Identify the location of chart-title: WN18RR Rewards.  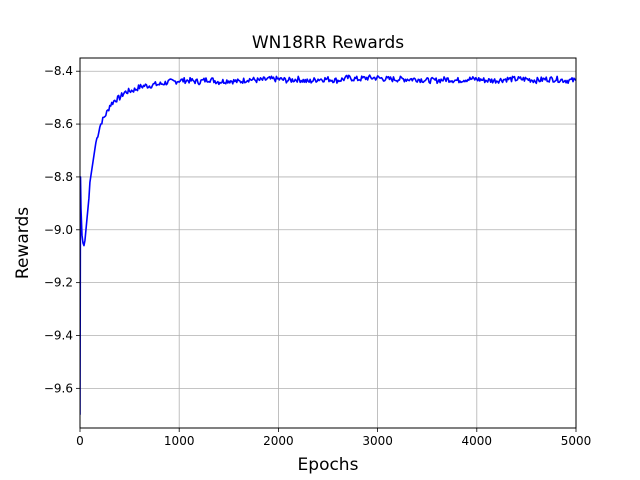
(328, 43).